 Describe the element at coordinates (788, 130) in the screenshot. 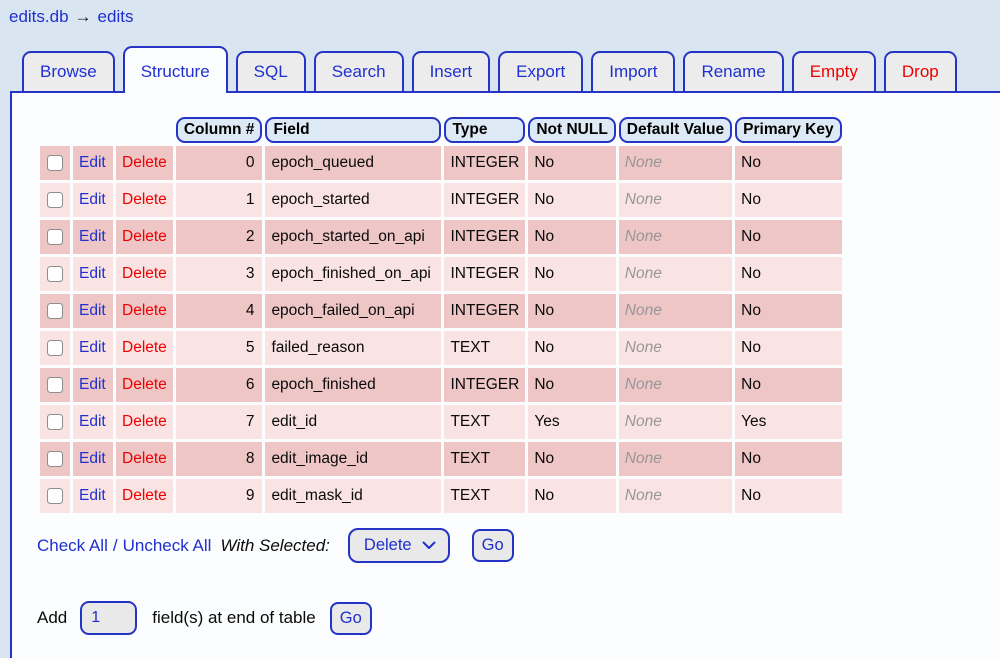

I see `column-header-primary-key: Primary Key` at that location.